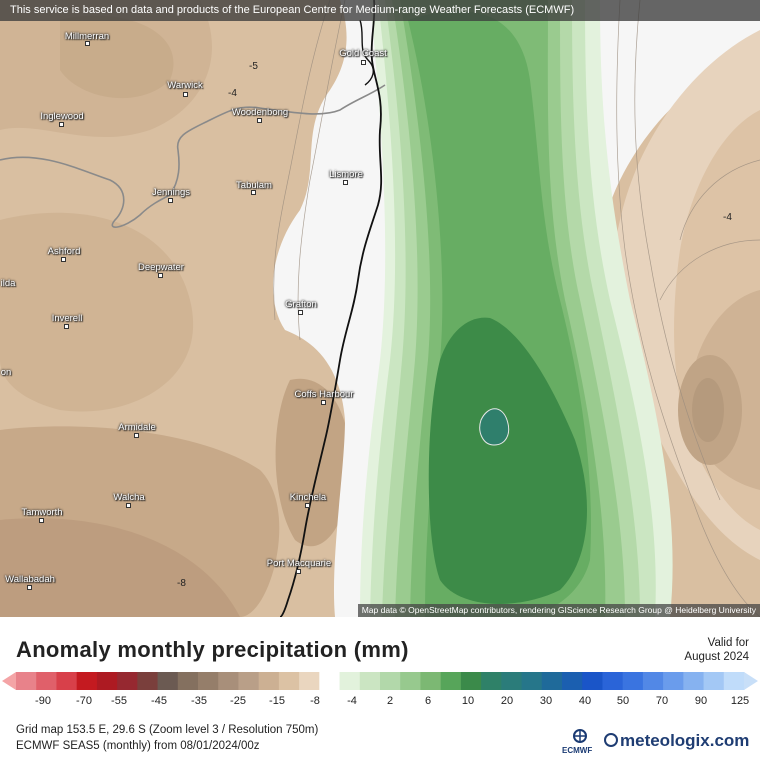  I want to click on color-scale-bar, so click(380, 681).